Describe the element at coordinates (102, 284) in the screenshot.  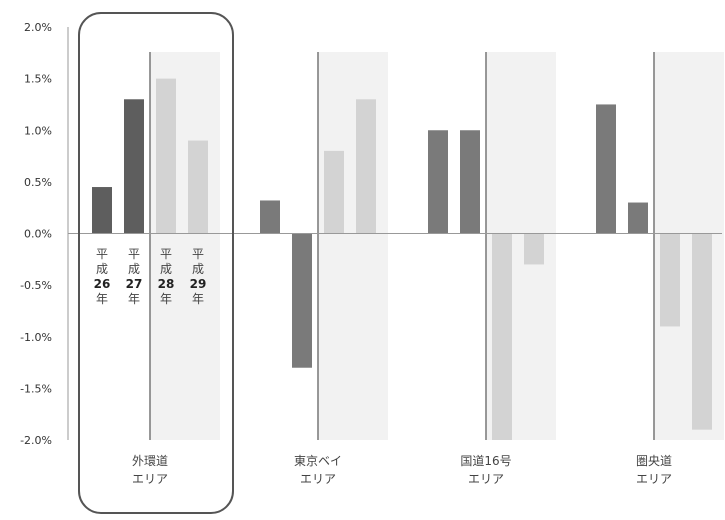
I see `year-number-label: 26` at that location.